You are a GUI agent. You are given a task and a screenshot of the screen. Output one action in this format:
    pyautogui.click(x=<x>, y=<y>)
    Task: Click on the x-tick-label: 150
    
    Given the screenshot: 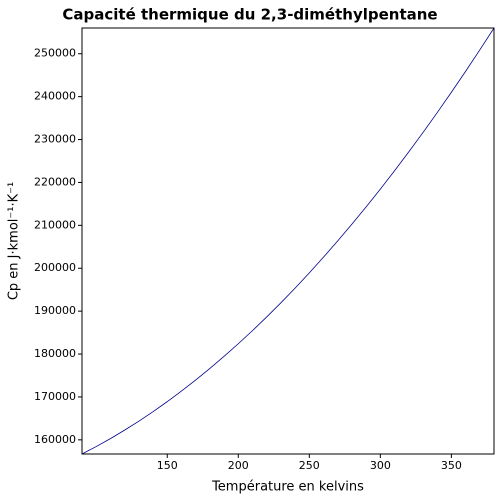 What is the action you would take?
    pyautogui.click(x=167, y=465)
    